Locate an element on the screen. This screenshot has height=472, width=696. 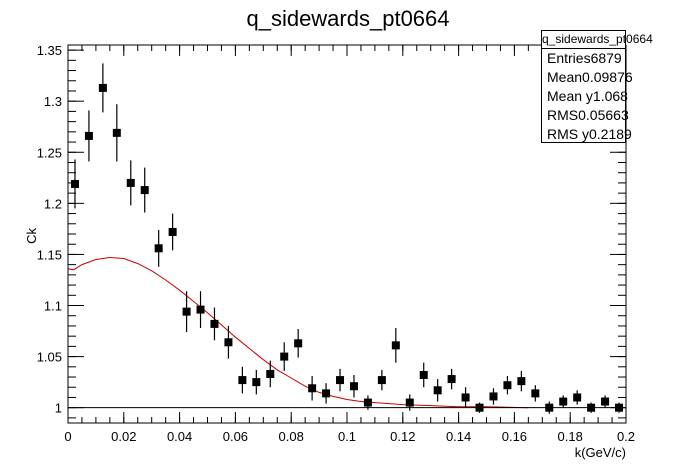
stats-label: Mean is located at coordinates (565, 77).